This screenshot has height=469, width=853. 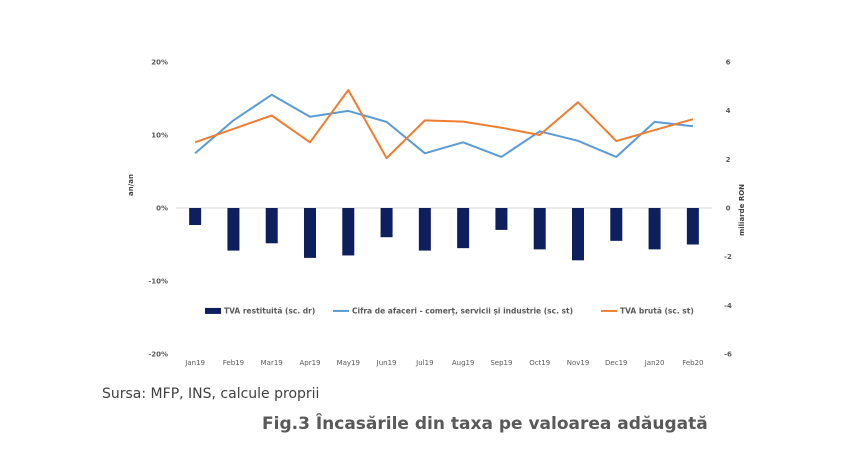 What do you see at coordinates (194, 363) in the screenshot?
I see `x-tick-label: Jan19` at bounding box center [194, 363].